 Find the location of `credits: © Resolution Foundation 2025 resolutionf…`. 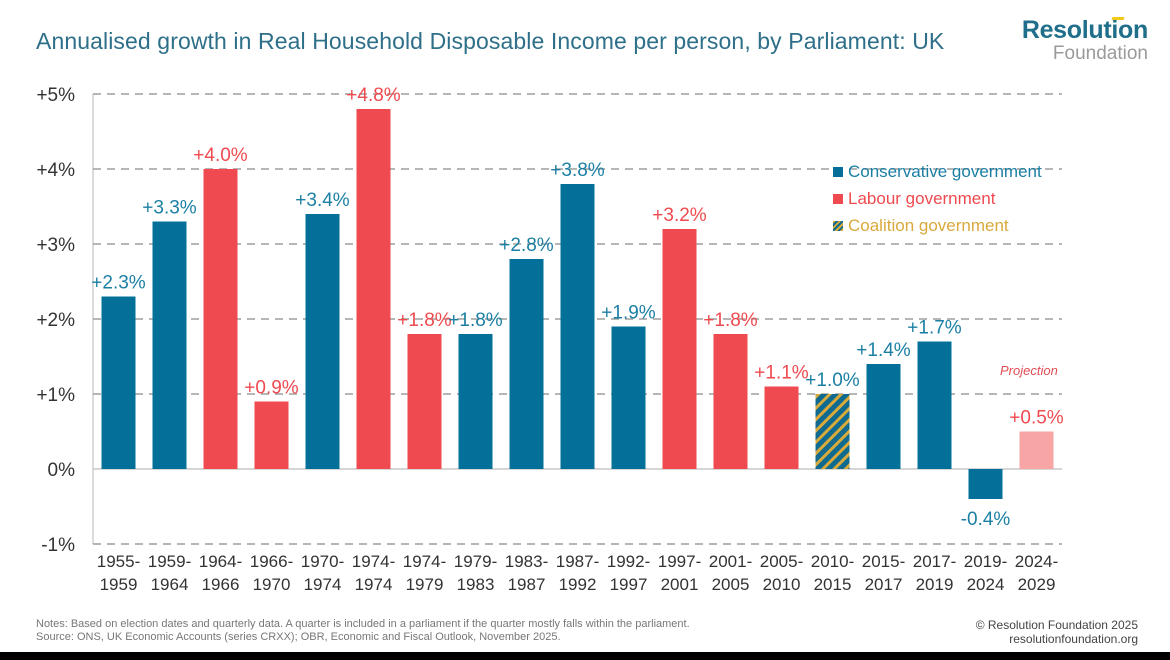

credits: © Resolution Foundation 2025 resolutionf… is located at coordinates (1057, 632).